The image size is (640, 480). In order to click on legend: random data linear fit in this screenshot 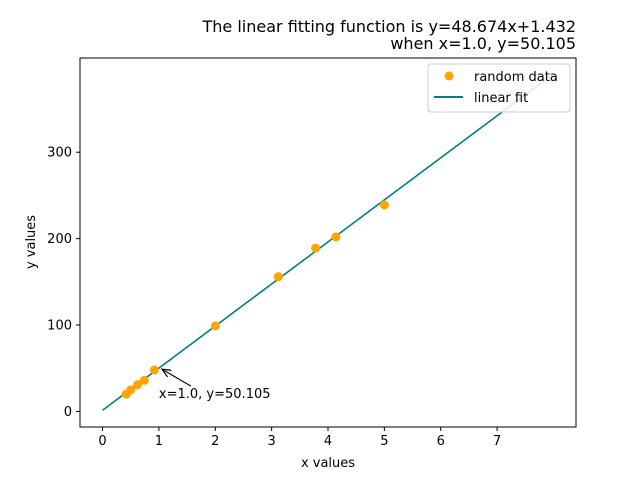, I will do `click(499, 88)`.